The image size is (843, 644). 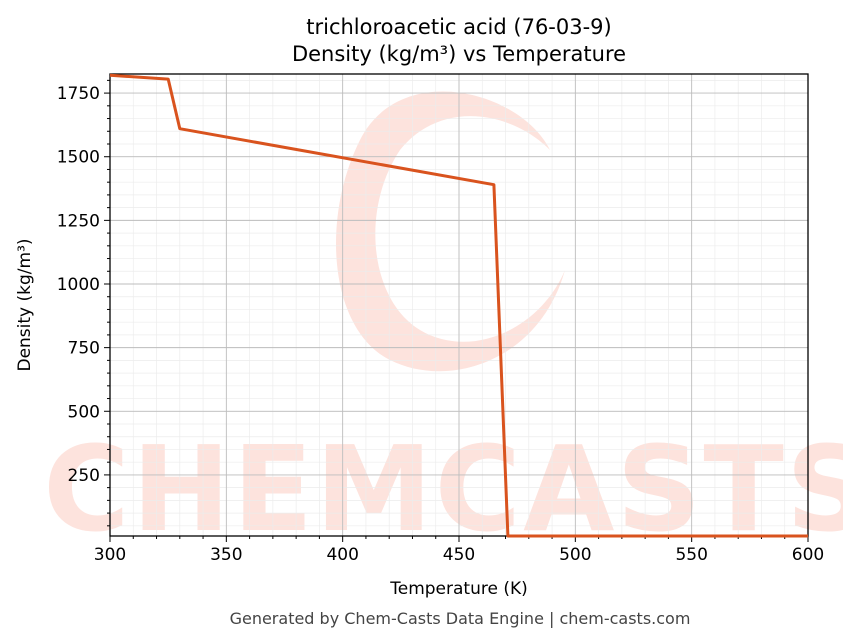 What do you see at coordinates (458, 589) in the screenshot?
I see `x-axis-label: Temperature (K)` at bounding box center [458, 589].